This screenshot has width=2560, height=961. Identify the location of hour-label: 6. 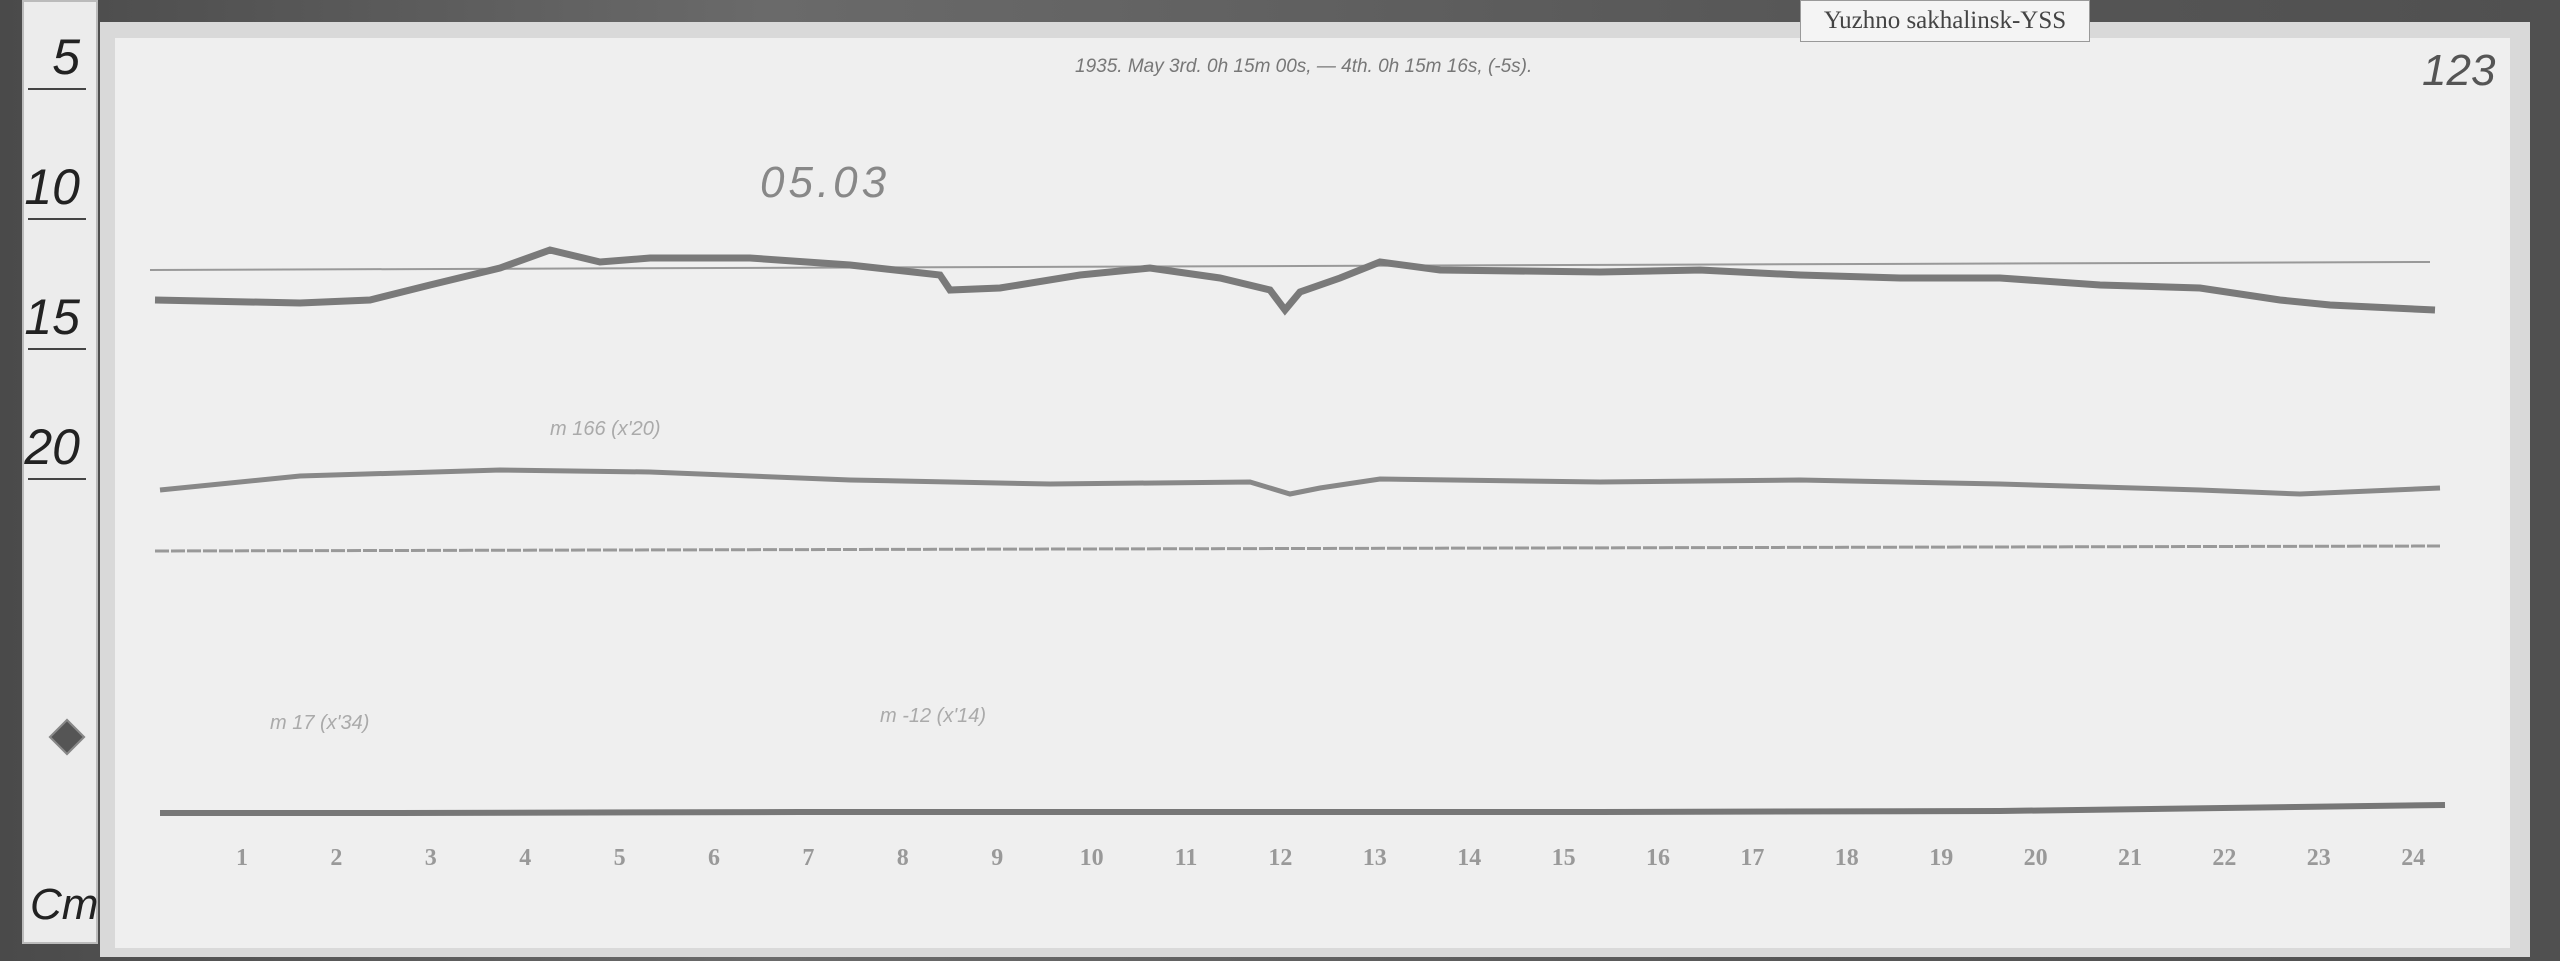
(714, 858).